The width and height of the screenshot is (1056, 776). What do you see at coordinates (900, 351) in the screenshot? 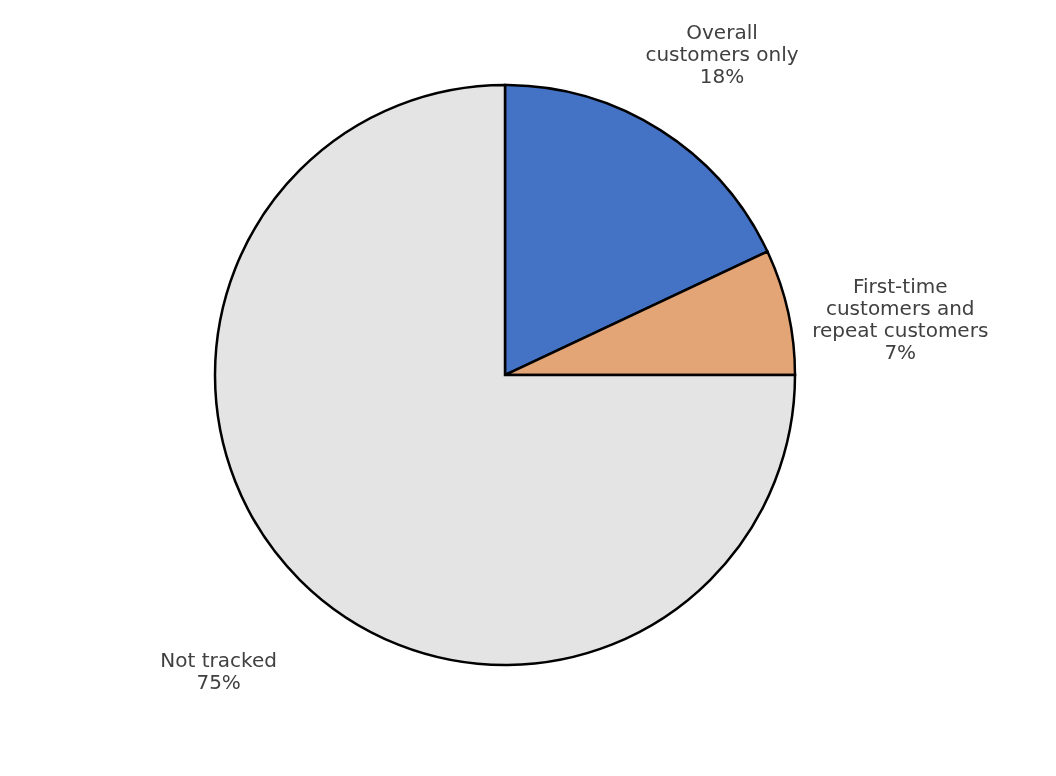
I see `data-label: 7%` at bounding box center [900, 351].